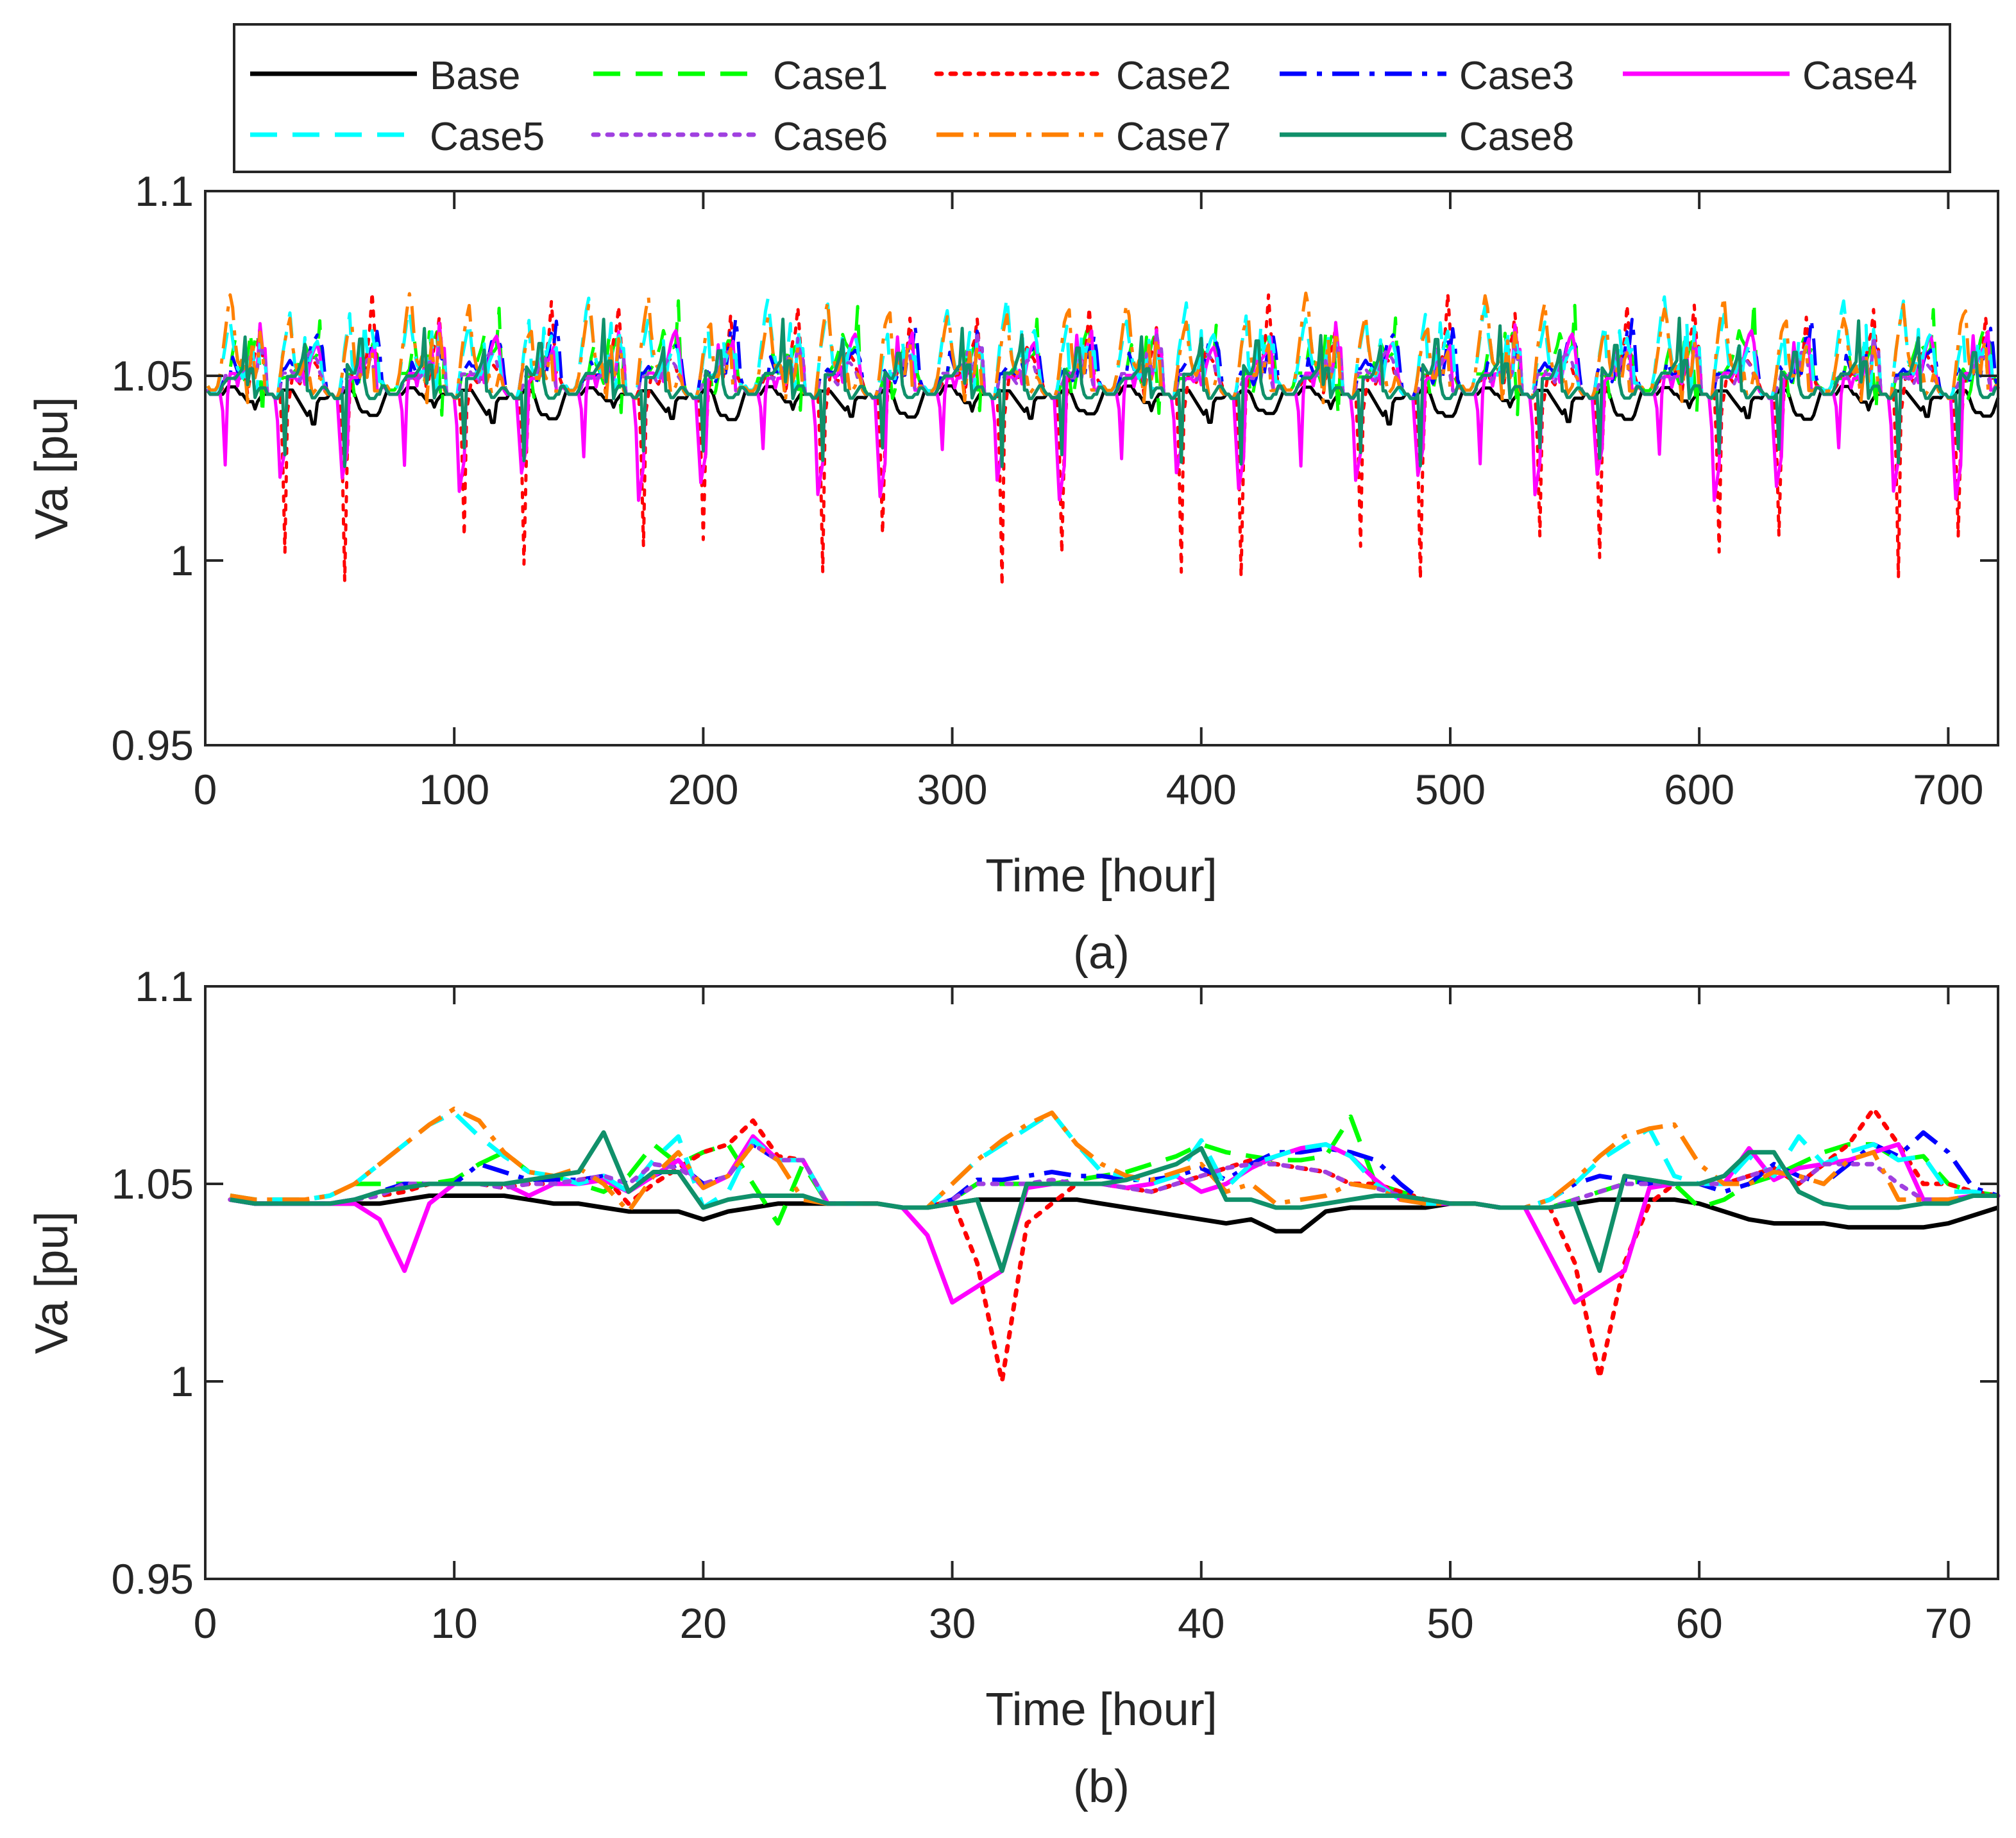 The image size is (2016, 1838). Describe the element at coordinates (703, 1623) in the screenshot. I see `plot-b-xtick-label: 20` at that location.